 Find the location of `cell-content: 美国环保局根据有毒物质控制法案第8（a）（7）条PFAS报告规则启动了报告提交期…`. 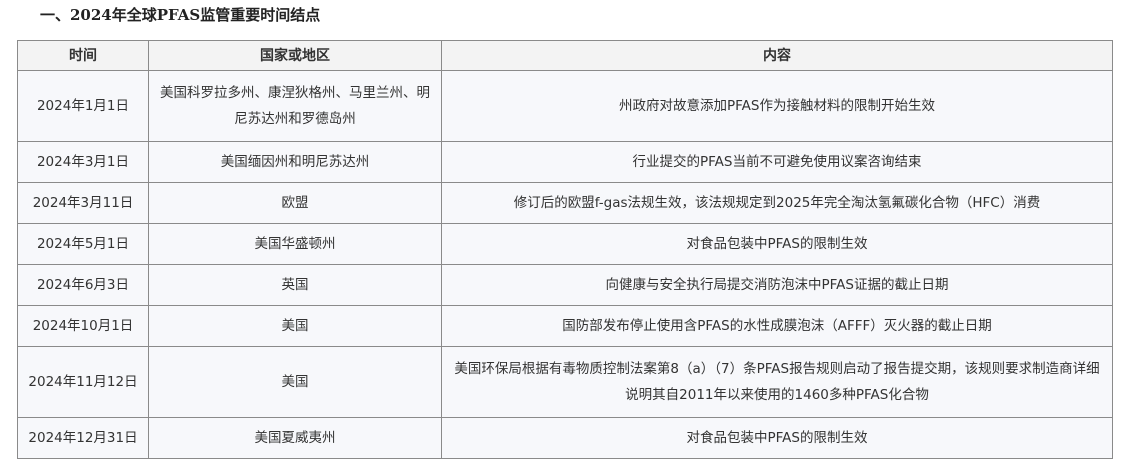

cell-content: 美国环保局根据有毒物质控制法案第8（a）（7）条PFAS报告规则启动了报告提交期… is located at coordinates (777, 382).